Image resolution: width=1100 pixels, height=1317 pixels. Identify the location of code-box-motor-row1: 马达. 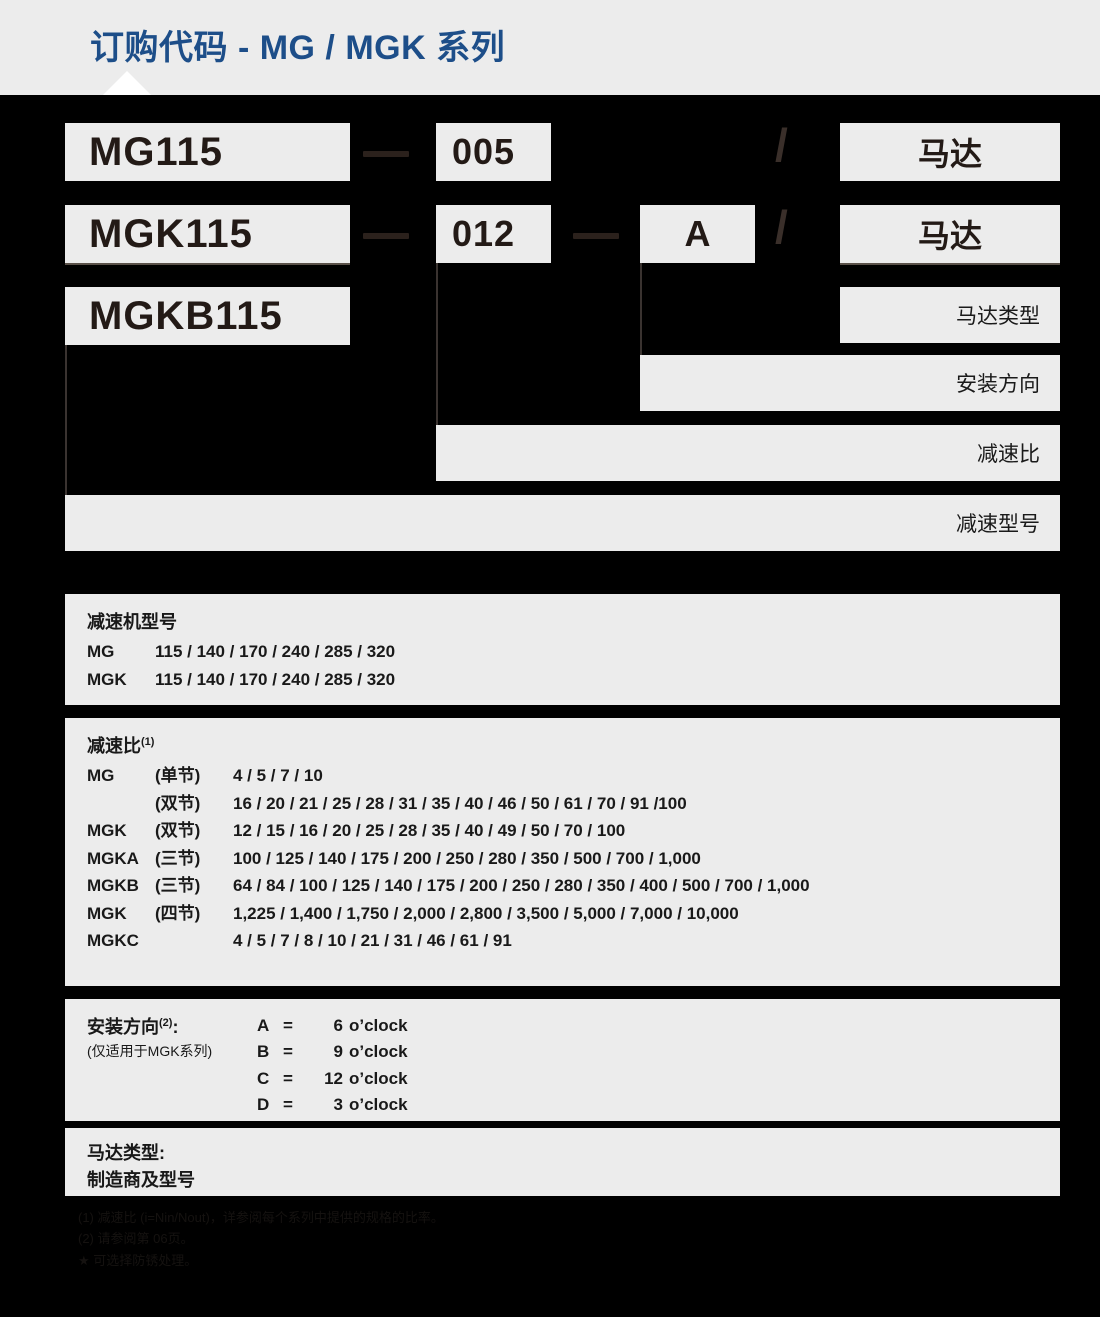
(950, 152).